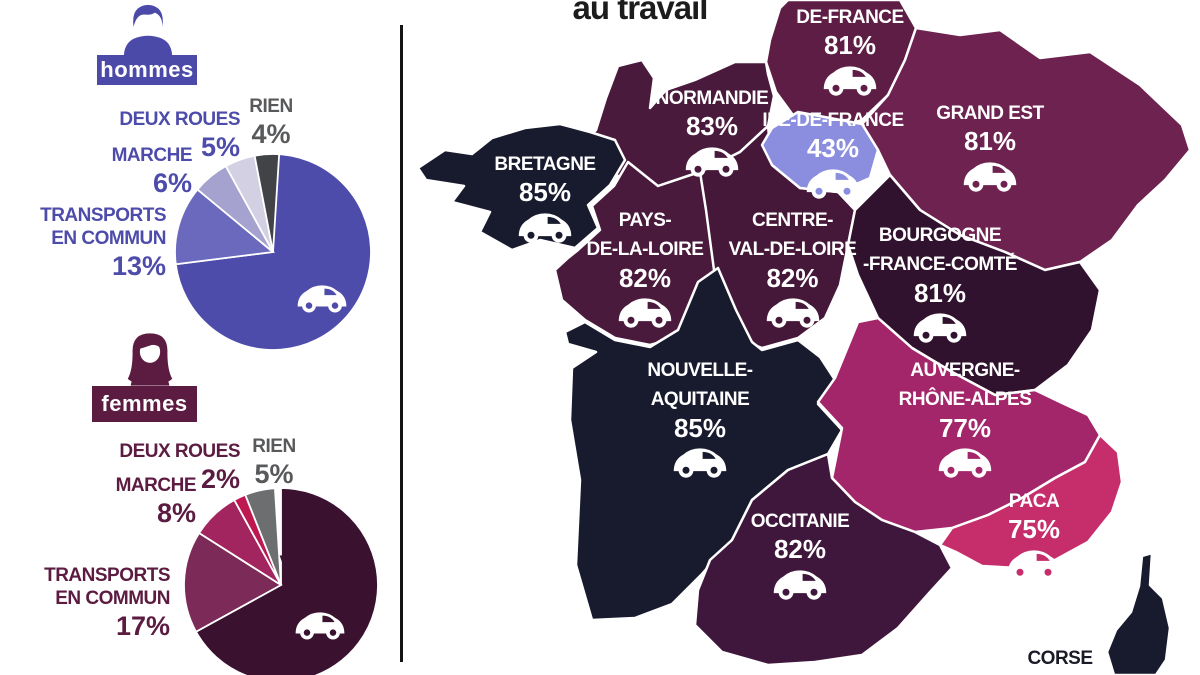 The height and width of the screenshot is (675, 1200). I want to click on pie-label-voiture-hommes: VOITURE 73%, so click(322, 272).